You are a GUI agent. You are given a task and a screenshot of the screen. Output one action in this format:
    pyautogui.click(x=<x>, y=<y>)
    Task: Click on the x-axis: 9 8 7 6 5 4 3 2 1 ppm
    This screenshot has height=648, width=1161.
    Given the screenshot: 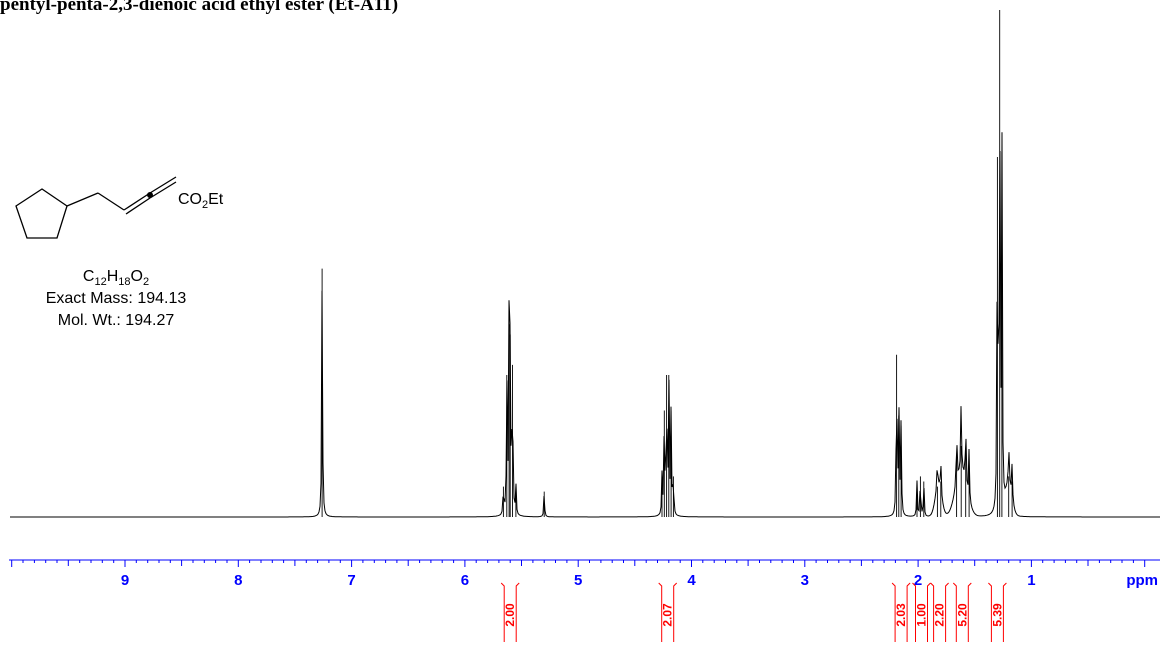 What is the action you would take?
    pyautogui.click(x=584, y=574)
    